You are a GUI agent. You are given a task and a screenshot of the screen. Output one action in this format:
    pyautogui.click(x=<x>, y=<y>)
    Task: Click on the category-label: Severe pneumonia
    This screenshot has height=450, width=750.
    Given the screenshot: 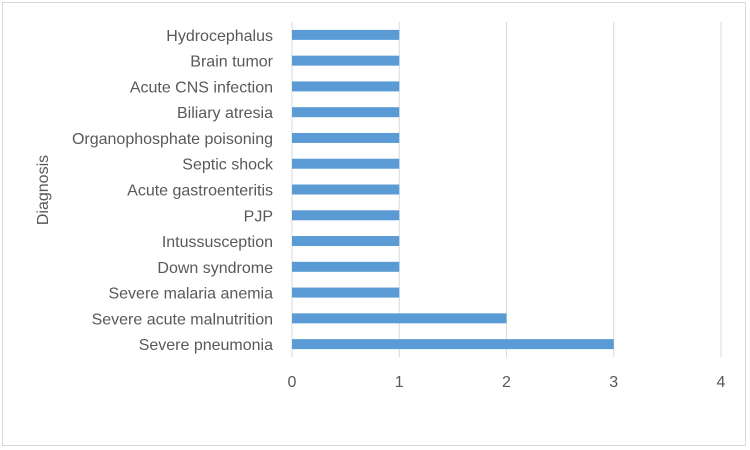 What is the action you would take?
    pyautogui.click(x=206, y=345)
    